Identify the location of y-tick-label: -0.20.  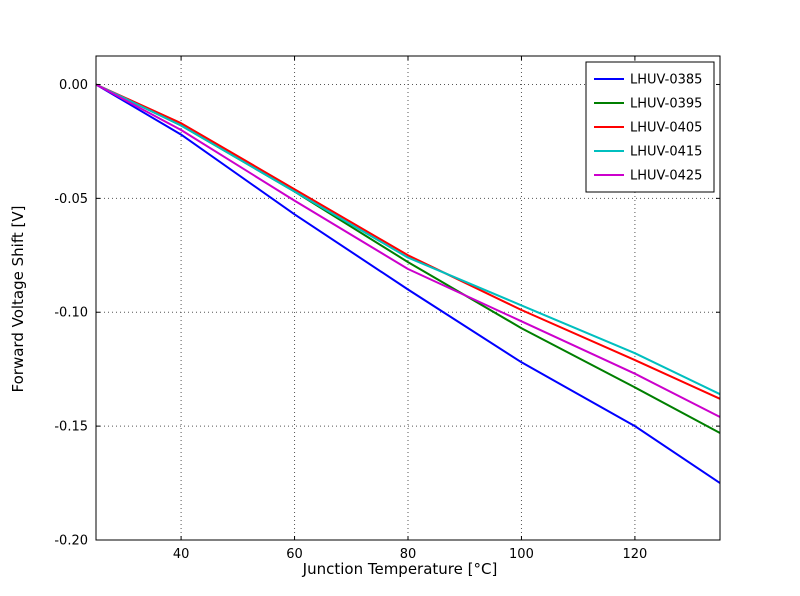
(71, 541).